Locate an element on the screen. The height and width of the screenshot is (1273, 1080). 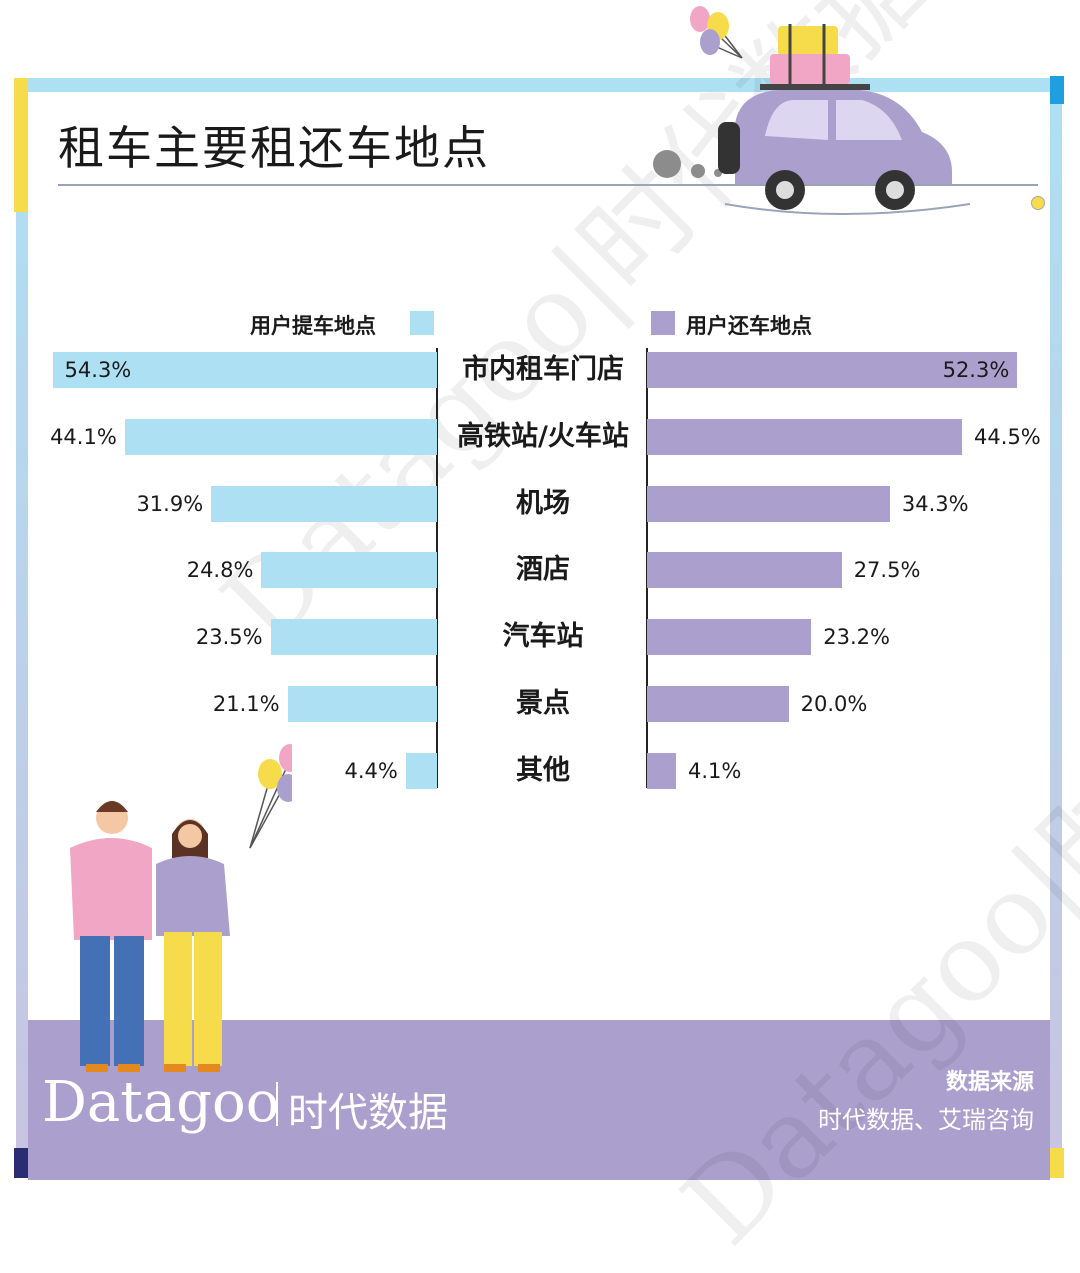
value-label-pickup: 4.4% is located at coordinates (371, 770).